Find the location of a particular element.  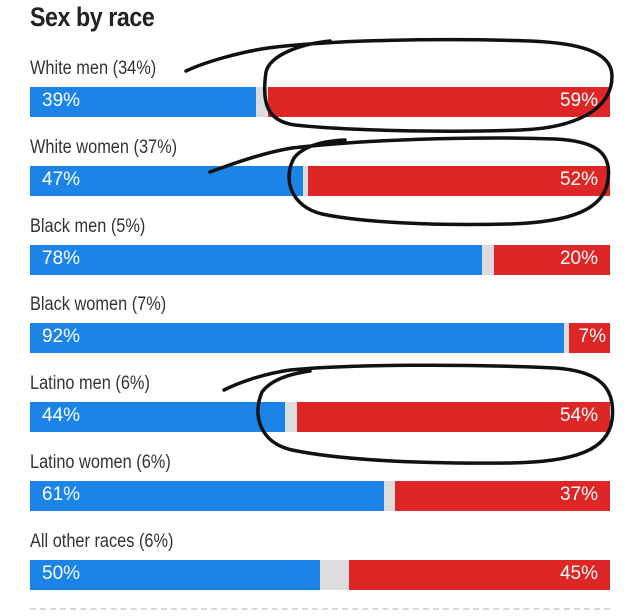

value-label-red: 37% is located at coordinates (578, 494).